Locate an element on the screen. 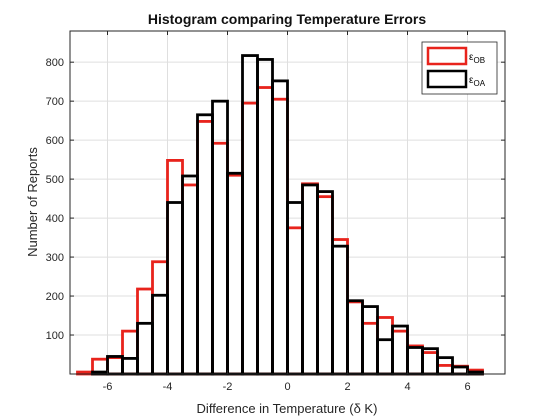 The width and height of the screenshot is (560, 420). x-tick-label: 6 is located at coordinates (467, 387).